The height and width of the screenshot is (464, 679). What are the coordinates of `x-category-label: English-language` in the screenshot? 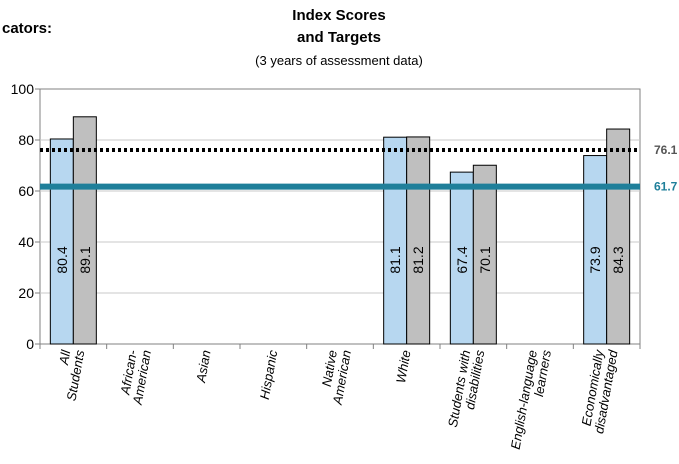 It's located at (524, 400).